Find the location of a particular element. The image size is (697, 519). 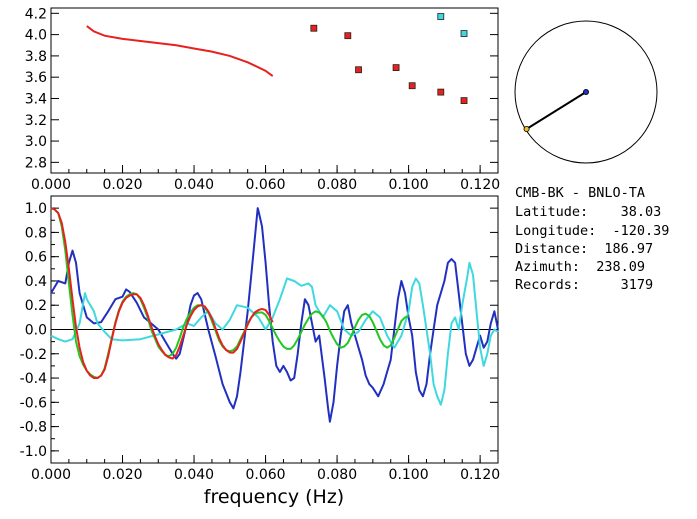

dispersion-x-ticks: 0.000 0.020 0.040 0.060 0.080 0.100 0.120 is located at coordinates (265, 179).